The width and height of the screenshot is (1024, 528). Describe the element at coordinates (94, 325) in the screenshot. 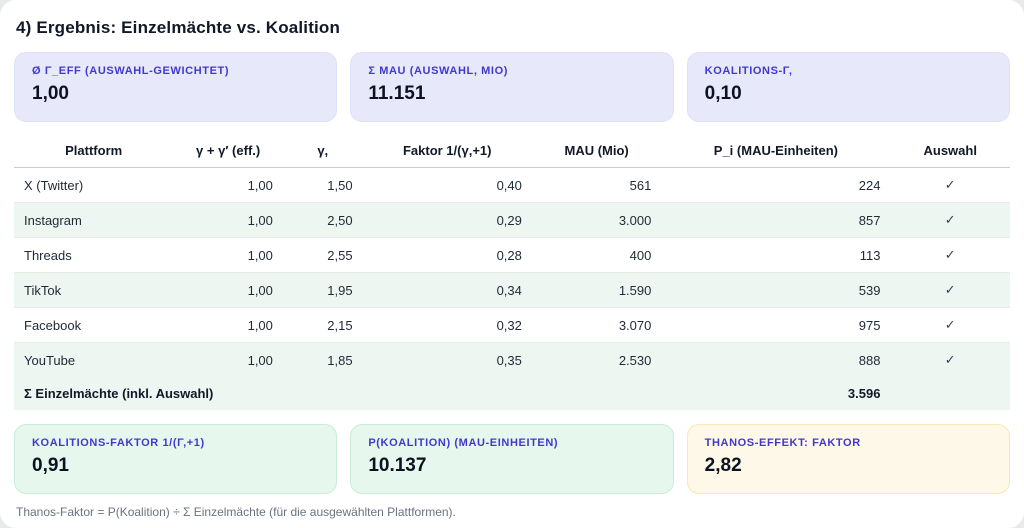

I see `platform-cell: Facebook` at that location.